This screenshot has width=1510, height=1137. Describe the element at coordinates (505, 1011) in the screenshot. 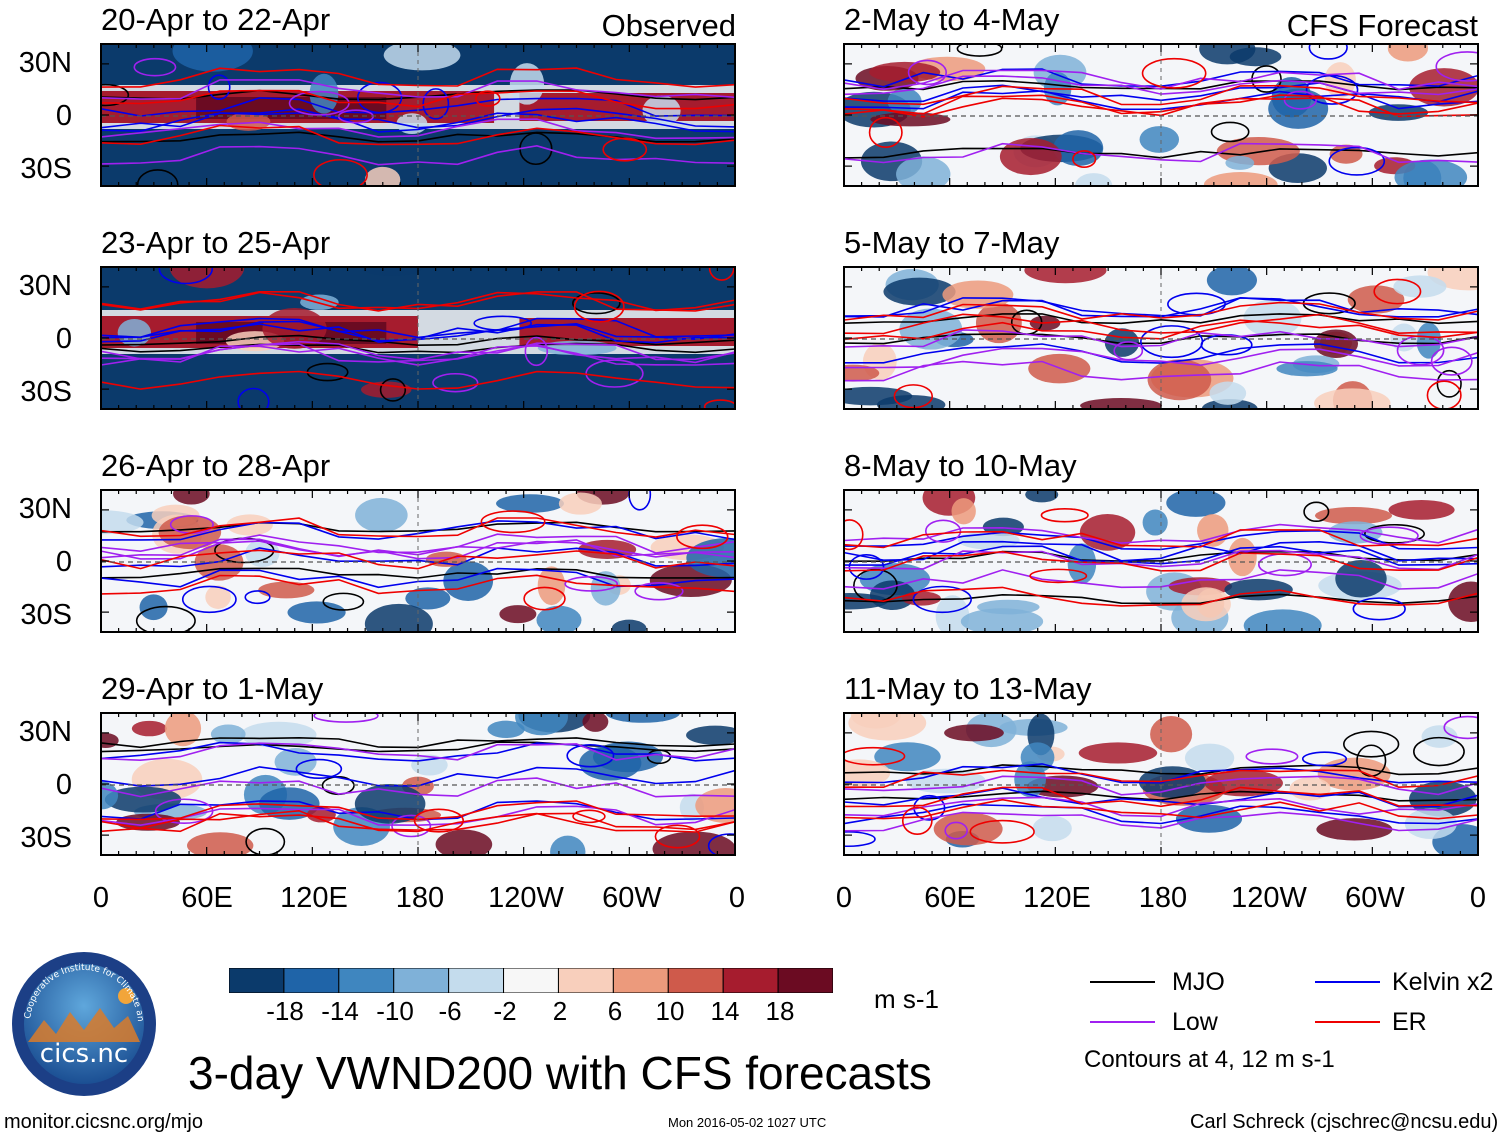

I see `colorbar-tick-label: -2` at that location.